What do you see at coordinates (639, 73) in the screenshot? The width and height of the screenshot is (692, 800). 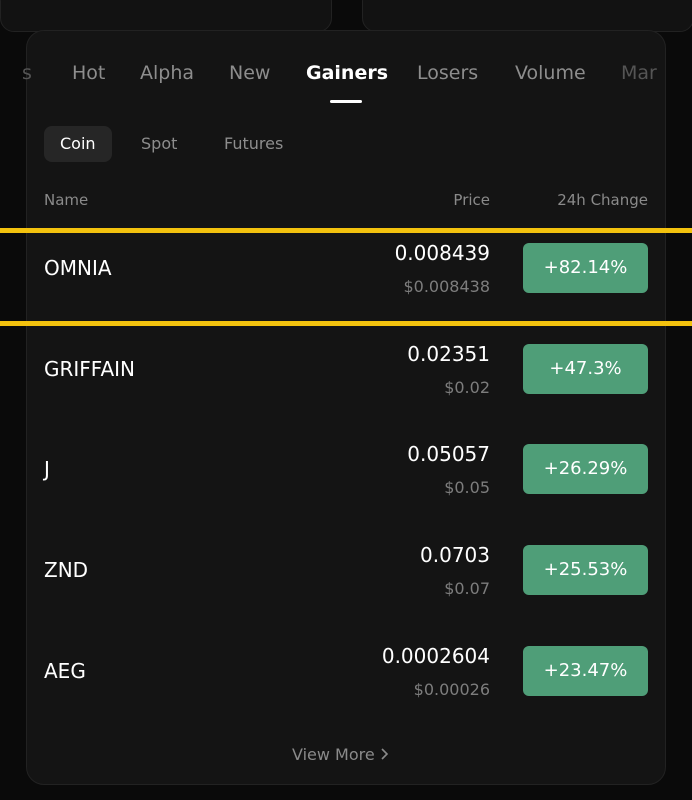 I see `tab: Mar` at bounding box center [639, 73].